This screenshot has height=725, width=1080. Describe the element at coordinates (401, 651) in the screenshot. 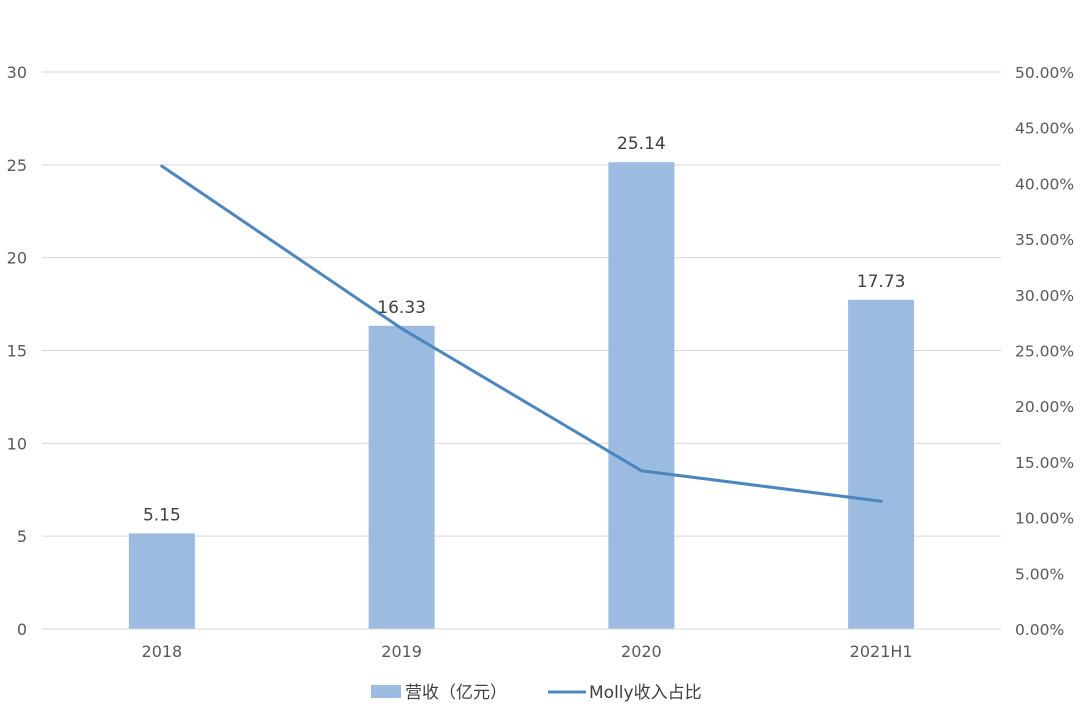

I see `x-tick-label: 2019` at that location.